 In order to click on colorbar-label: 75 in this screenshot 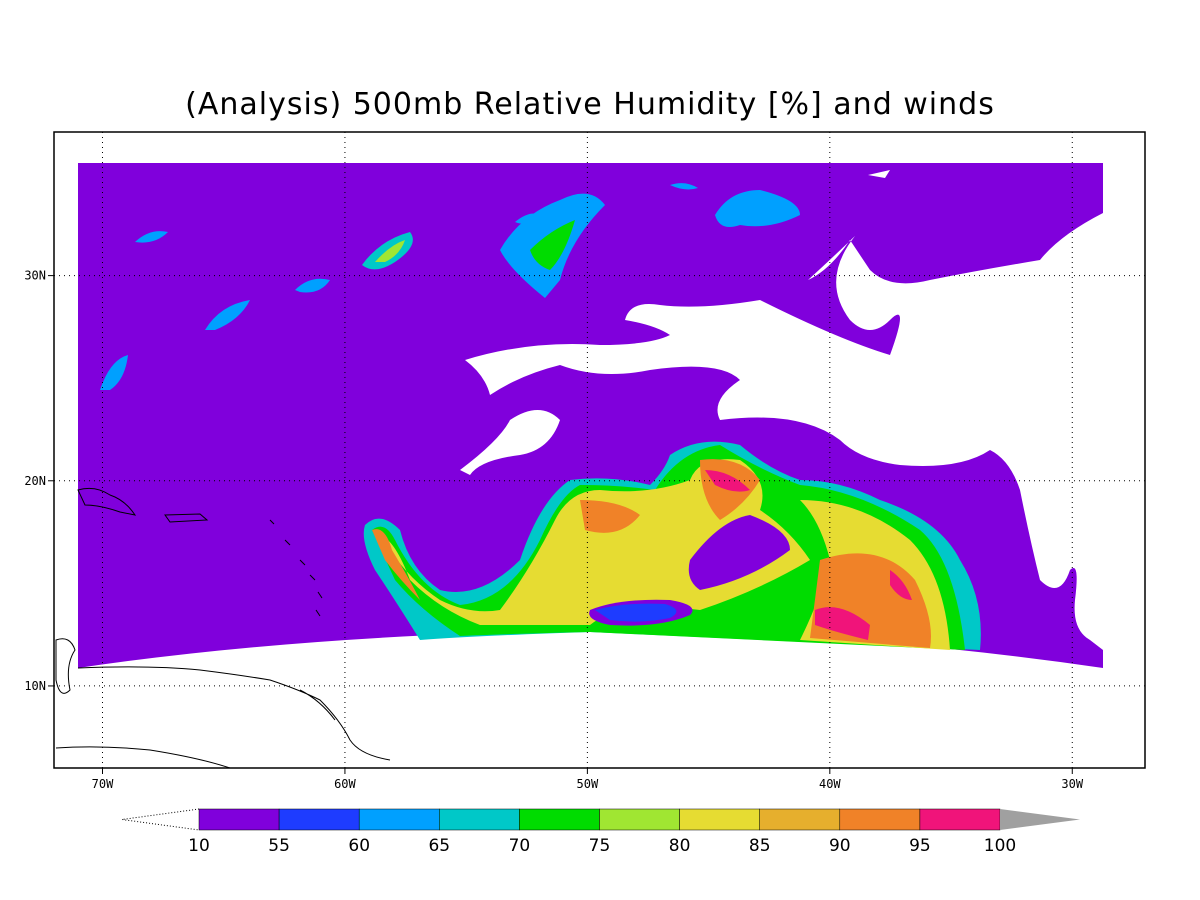, I will do `click(600, 846)`.